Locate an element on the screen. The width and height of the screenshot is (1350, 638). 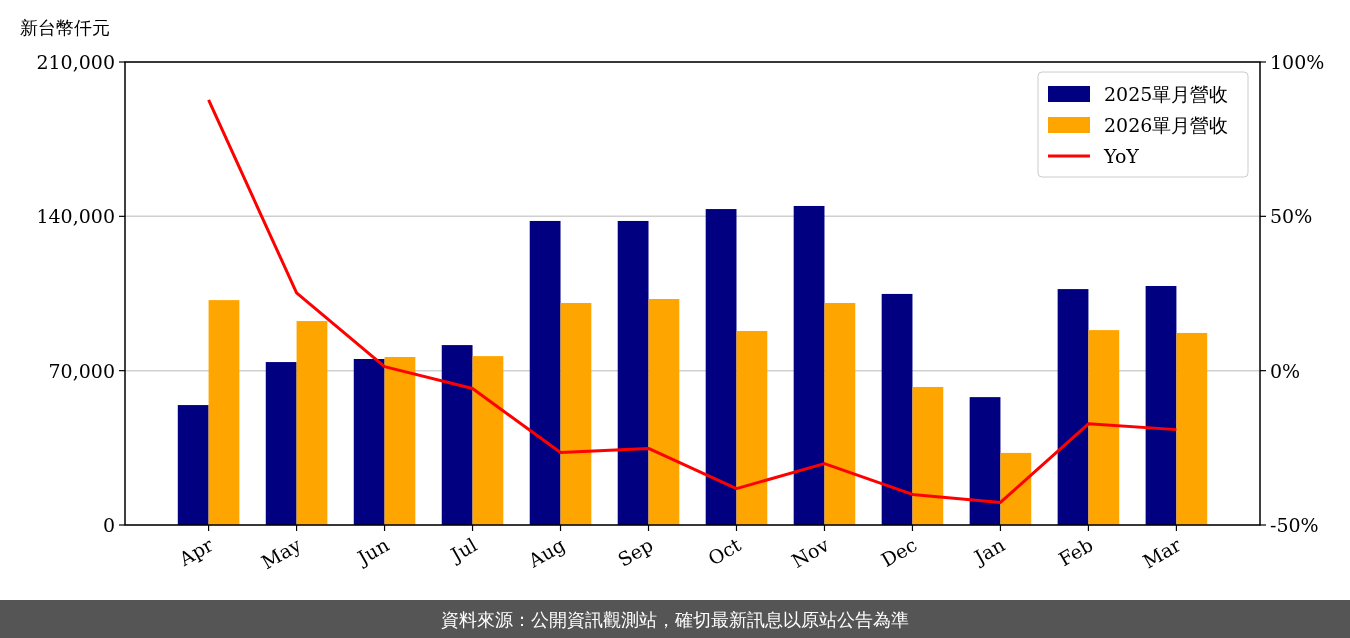
y-axis-title: 新台幣仟元 is located at coordinates (65, 27).